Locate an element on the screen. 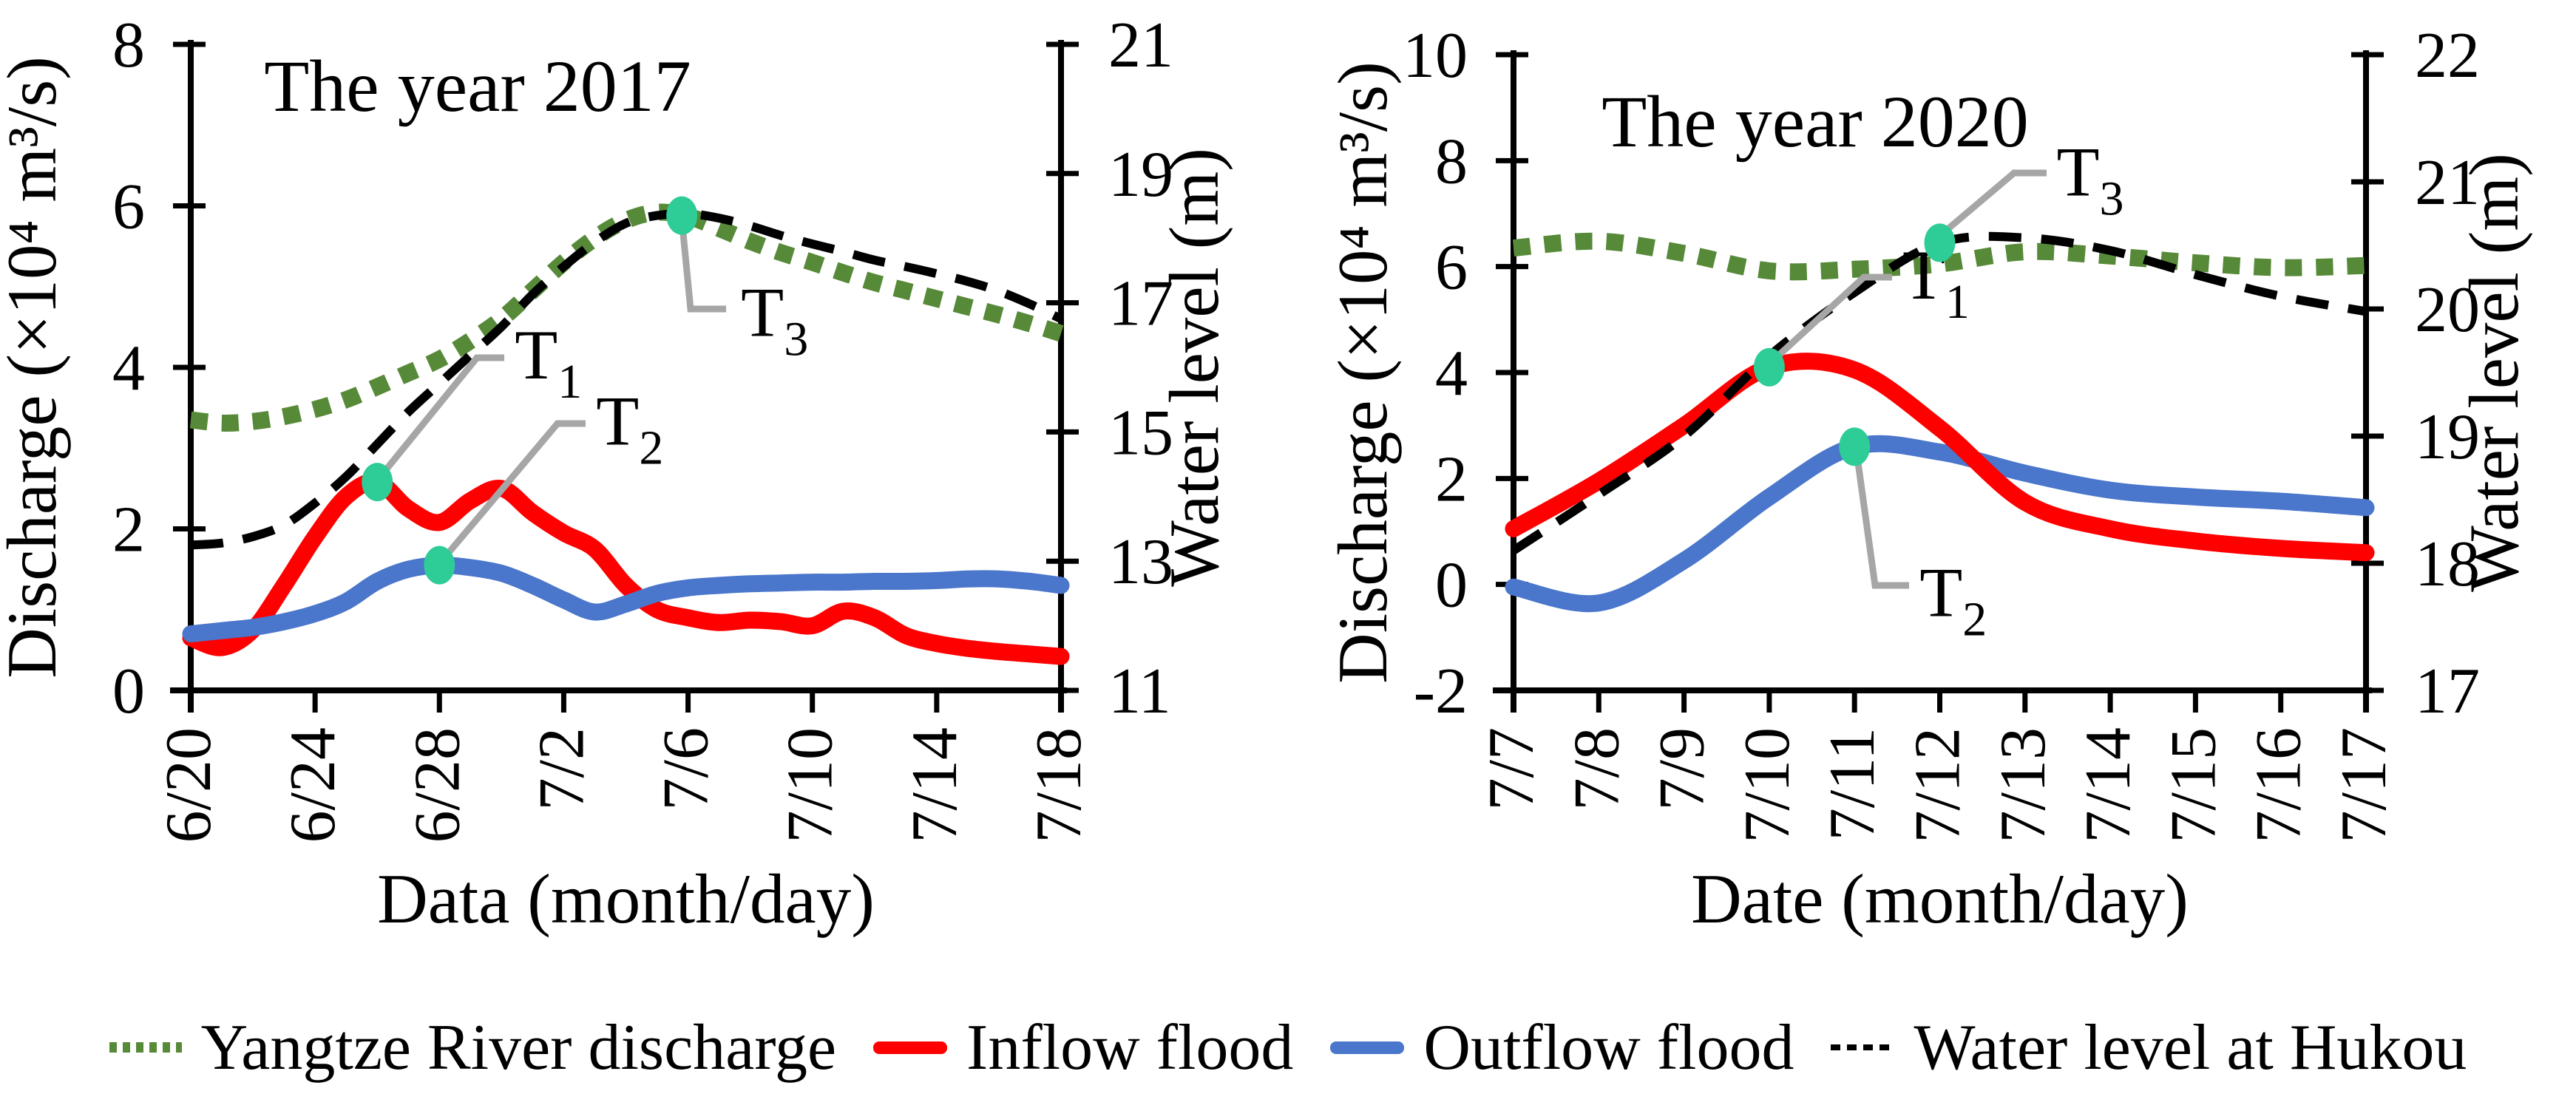  legend-label: Yangtze River discharge is located at coordinates (518, 1047).